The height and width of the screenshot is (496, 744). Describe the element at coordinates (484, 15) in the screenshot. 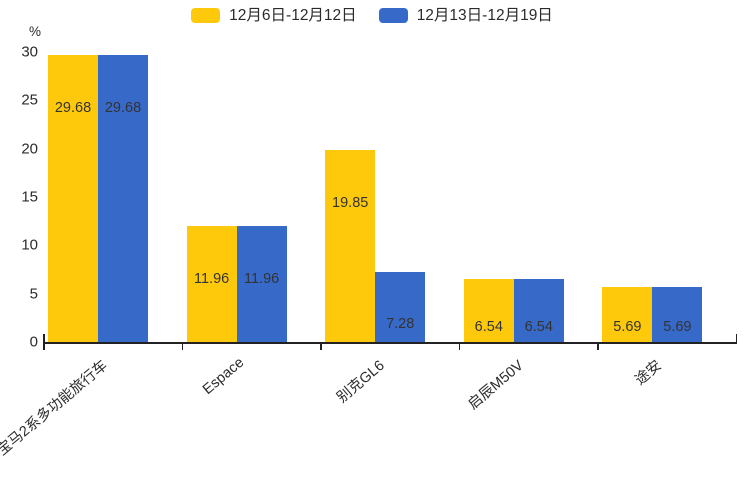

I see `legend-label-series-2: 12月13日-12月19日` at that location.